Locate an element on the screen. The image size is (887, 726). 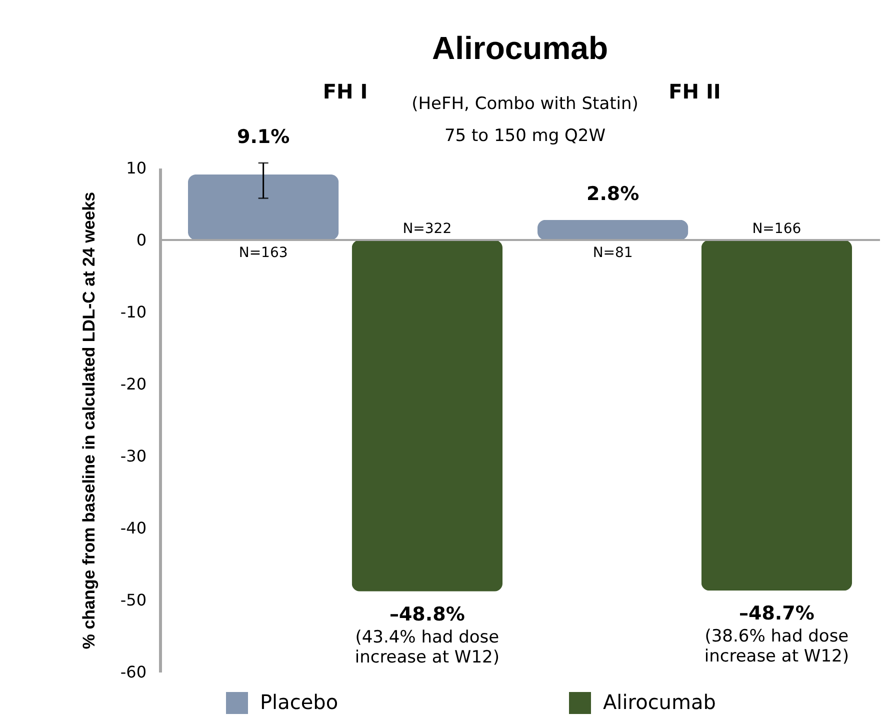
data-label: –48.7% is located at coordinates (776, 613).